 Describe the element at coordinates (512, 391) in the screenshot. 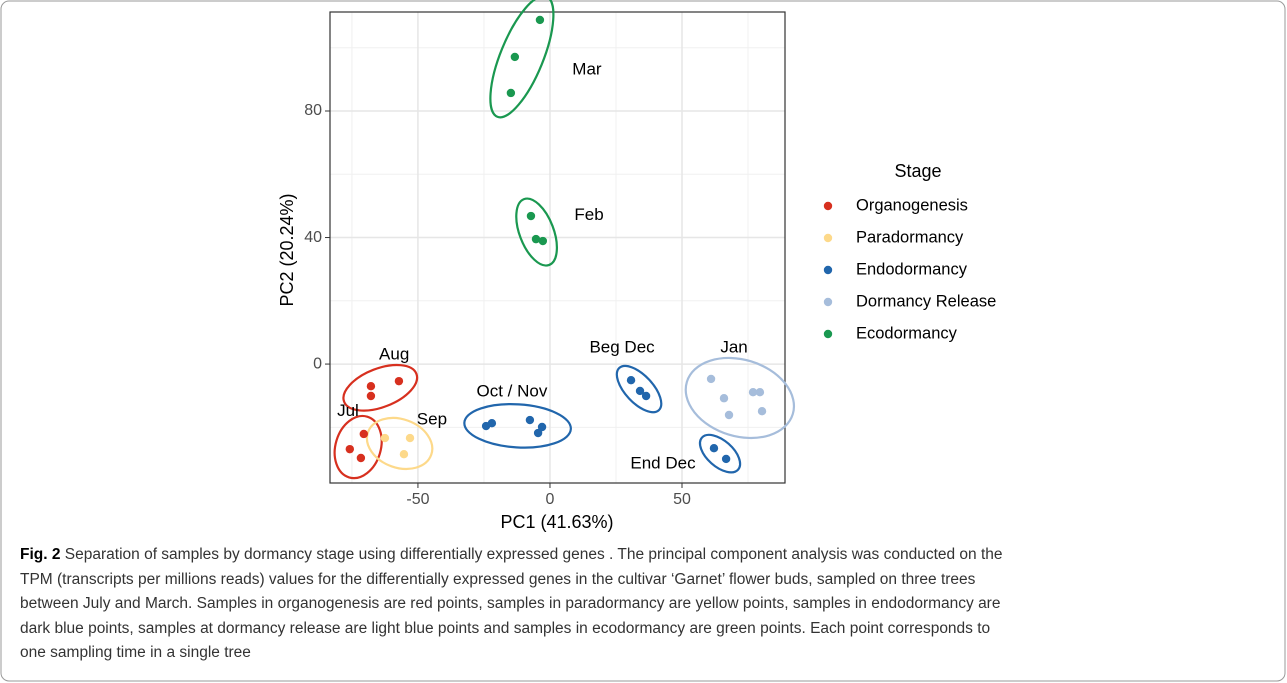

I see `group-label: Oct / Nov` at that location.